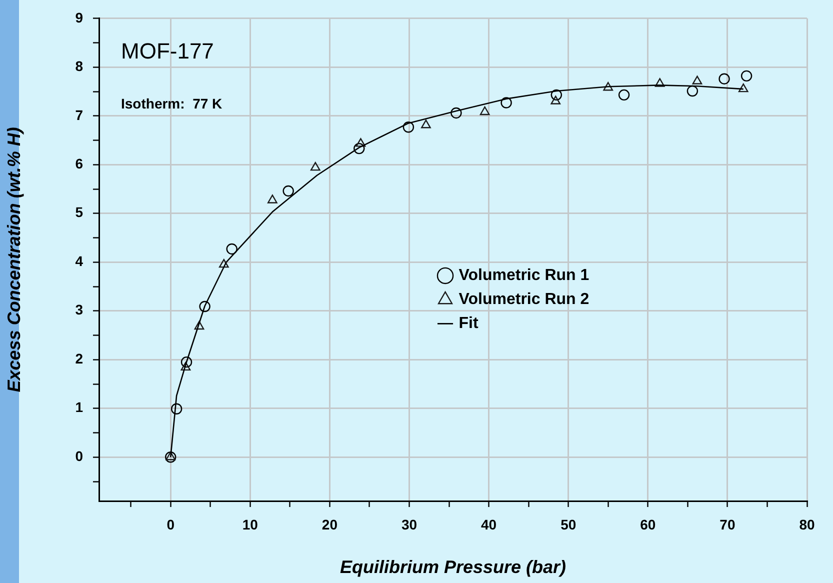  Describe the element at coordinates (14, 259) in the screenshot. I see `y-axis-title: Excess Concentration (wt.% H)` at that location.